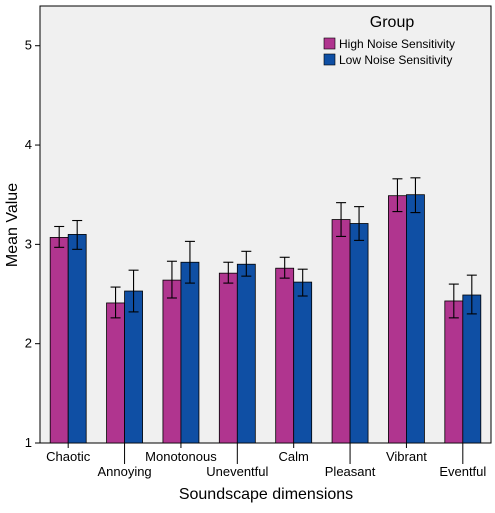 This screenshot has height=513, width=495. I want to click on bar-high-uneventful, so click(228, 358).